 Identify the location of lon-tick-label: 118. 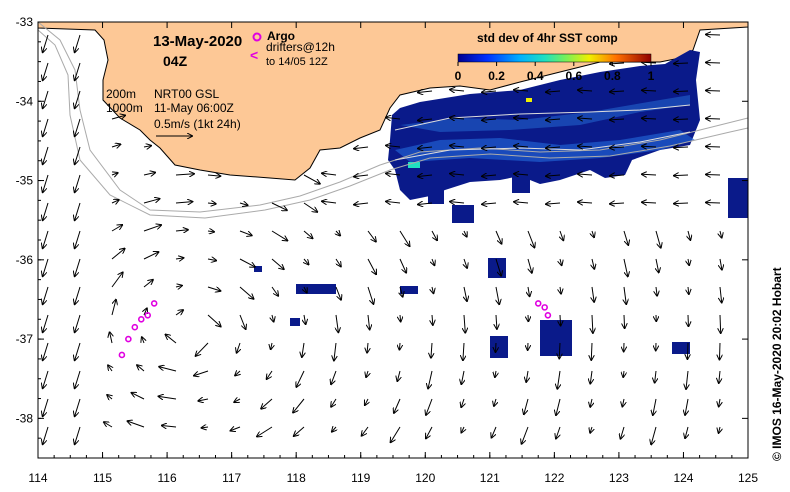
(296, 478).